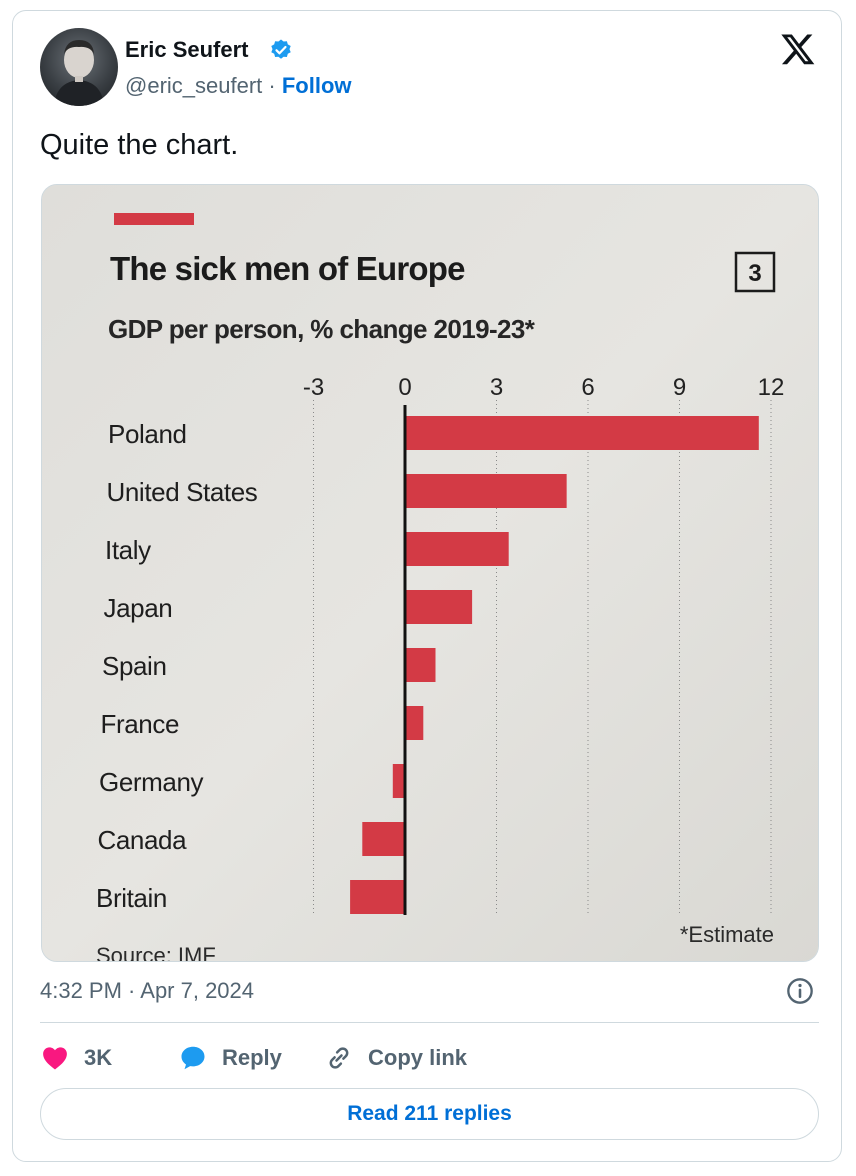  Describe the element at coordinates (147, 434) in the screenshot. I see `category-label: Poland` at that location.